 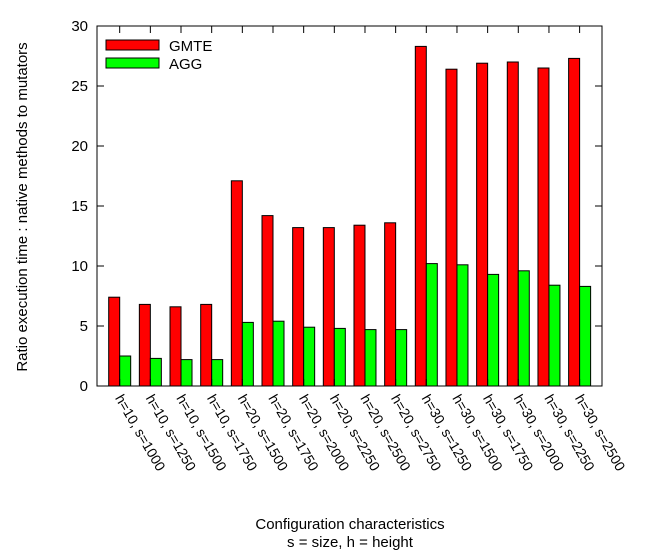 What do you see at coordinates (79, 86) in the screenshot?
I see `y-tick-label: 25` at bounding box center [79, 86].